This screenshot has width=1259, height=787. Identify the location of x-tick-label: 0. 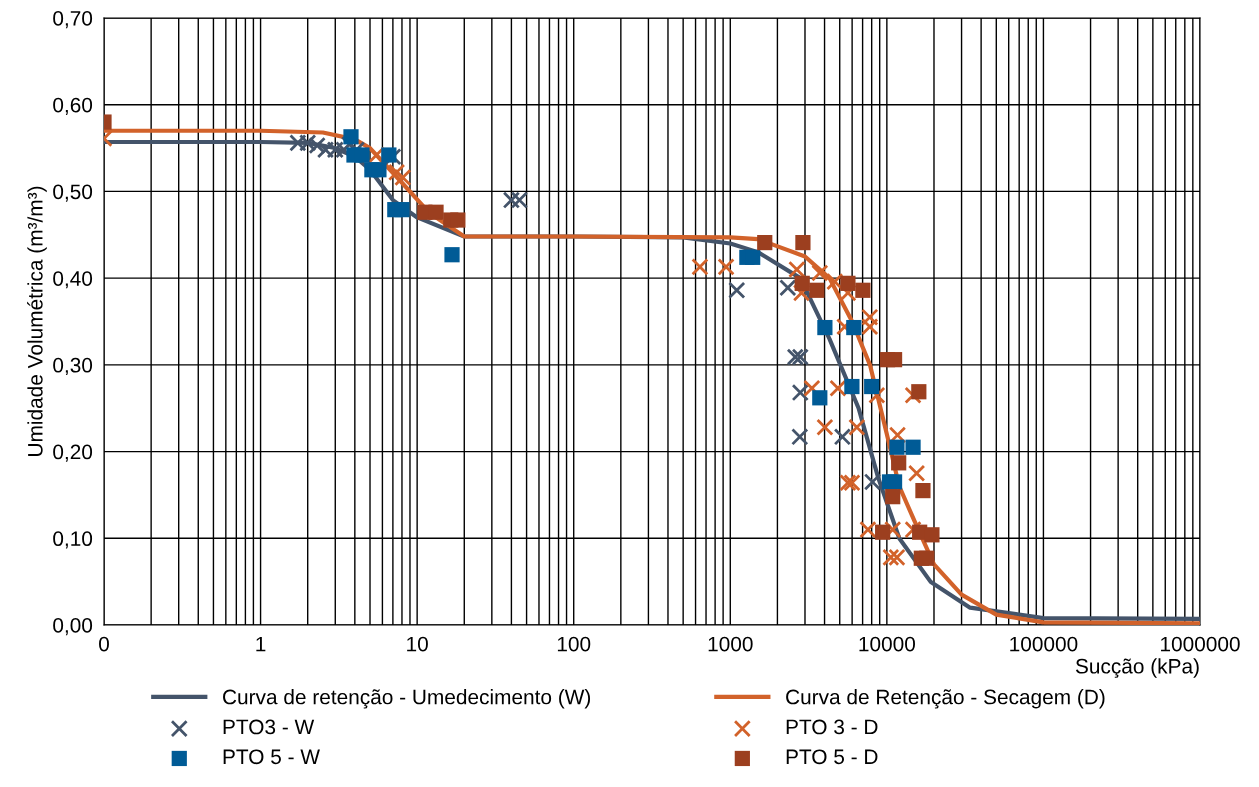
(104, 644).